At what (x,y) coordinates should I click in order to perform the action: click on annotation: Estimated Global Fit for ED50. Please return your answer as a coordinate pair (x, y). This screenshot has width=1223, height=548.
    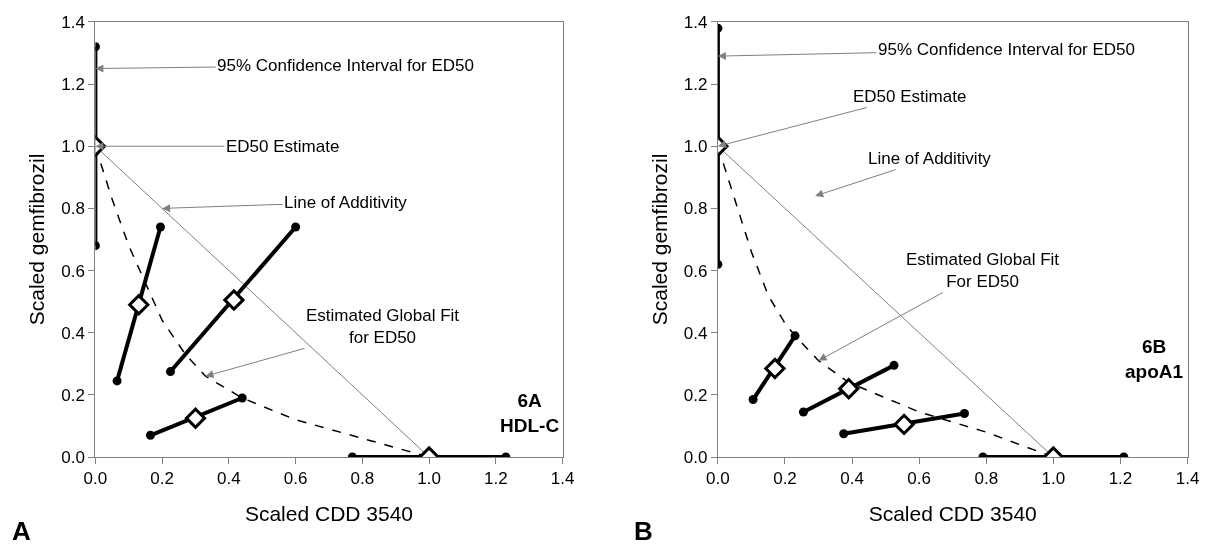
    Looking at the image, I should click on (383, 327).